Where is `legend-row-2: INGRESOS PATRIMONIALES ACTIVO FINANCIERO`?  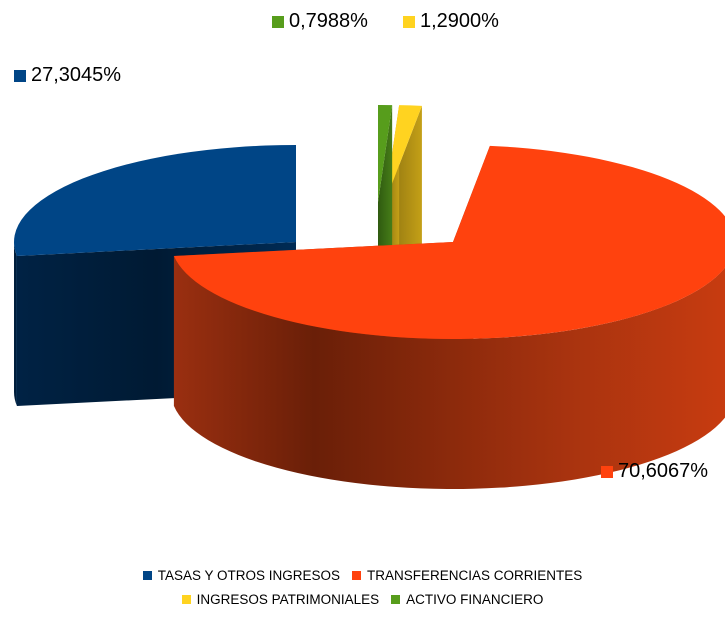
legend-row-2: INGRESOS PATRIMONIALES ACTIVO FINANCIERO is located at coordinates (362, 599).